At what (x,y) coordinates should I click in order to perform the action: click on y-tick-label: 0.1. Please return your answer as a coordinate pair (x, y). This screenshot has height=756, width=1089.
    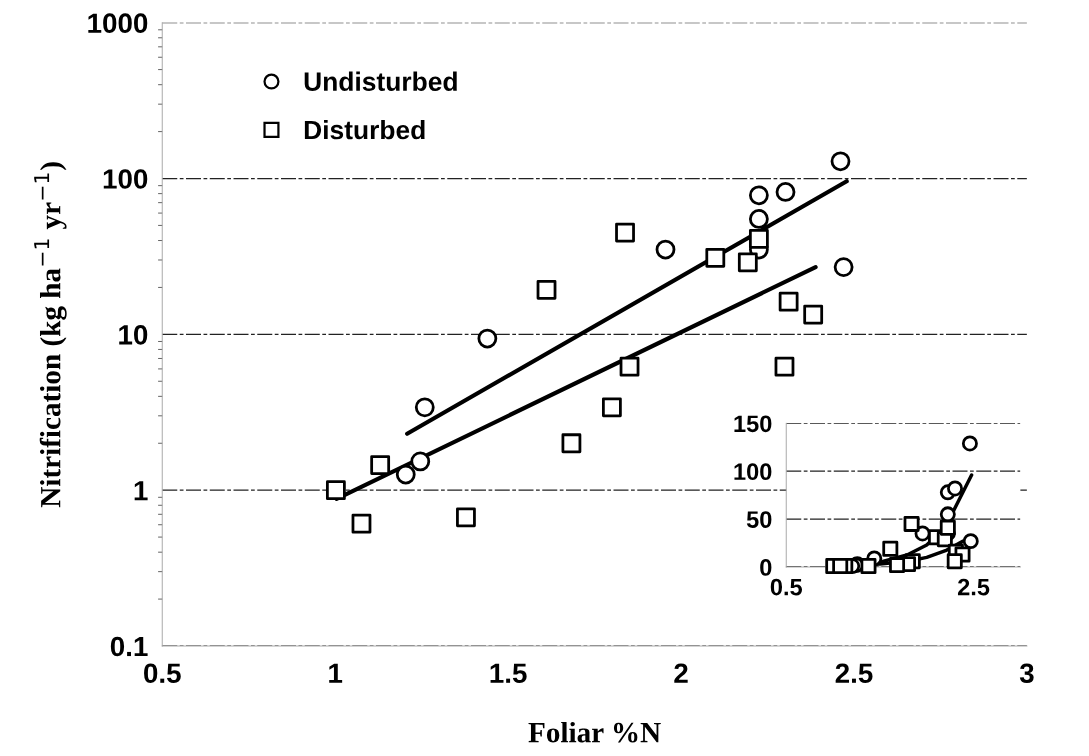
    Looking at the image, I should click on (129, 646).